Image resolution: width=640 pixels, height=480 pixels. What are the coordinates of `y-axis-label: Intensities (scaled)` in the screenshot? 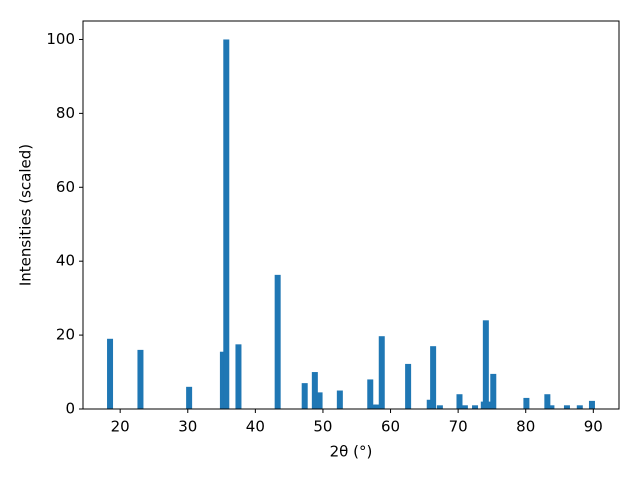 It's located at (26, 215).